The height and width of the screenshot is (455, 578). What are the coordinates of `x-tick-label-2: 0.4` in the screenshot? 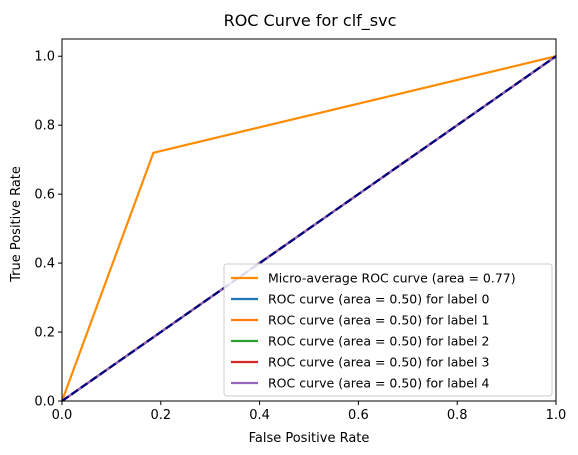 It's located at (259, 415).